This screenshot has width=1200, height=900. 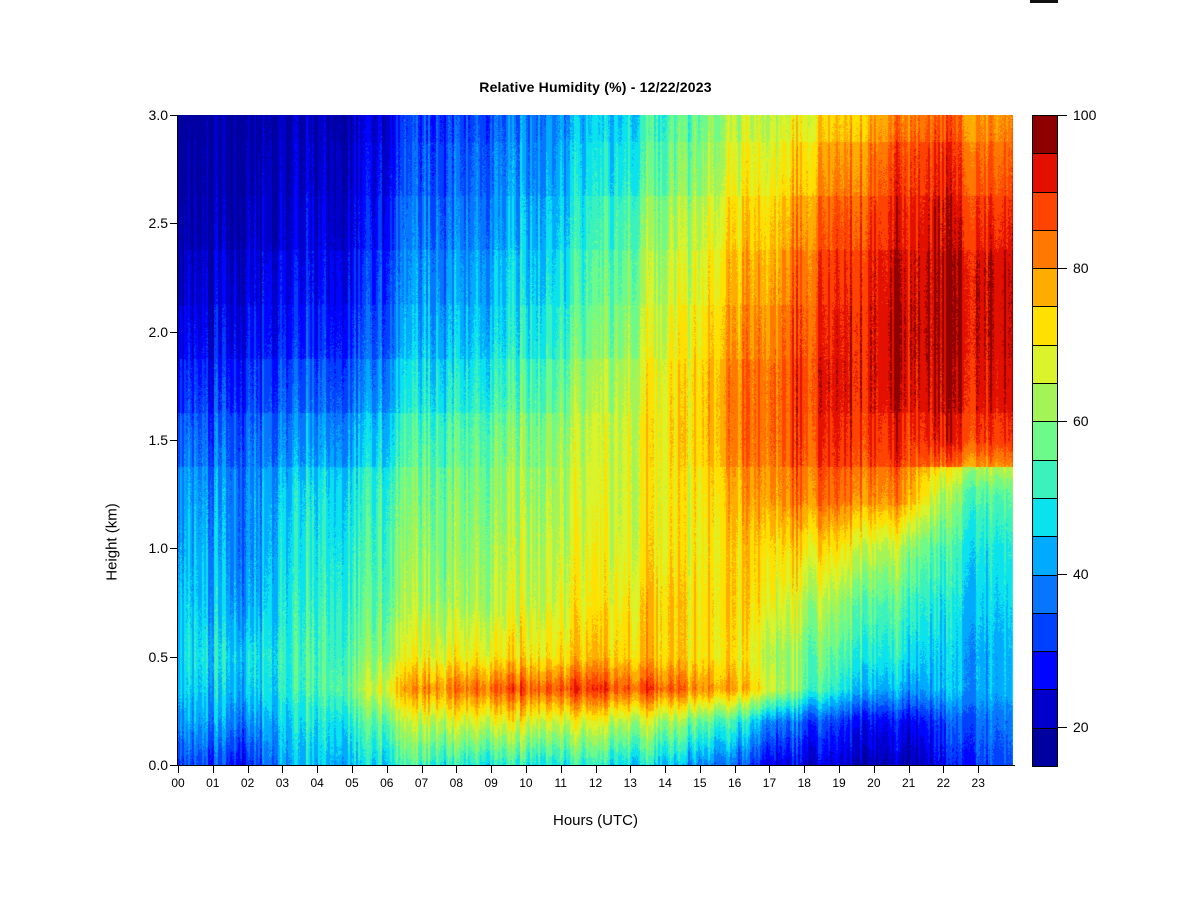 I want to click on y-axis-line, so click(x=177, y=440).